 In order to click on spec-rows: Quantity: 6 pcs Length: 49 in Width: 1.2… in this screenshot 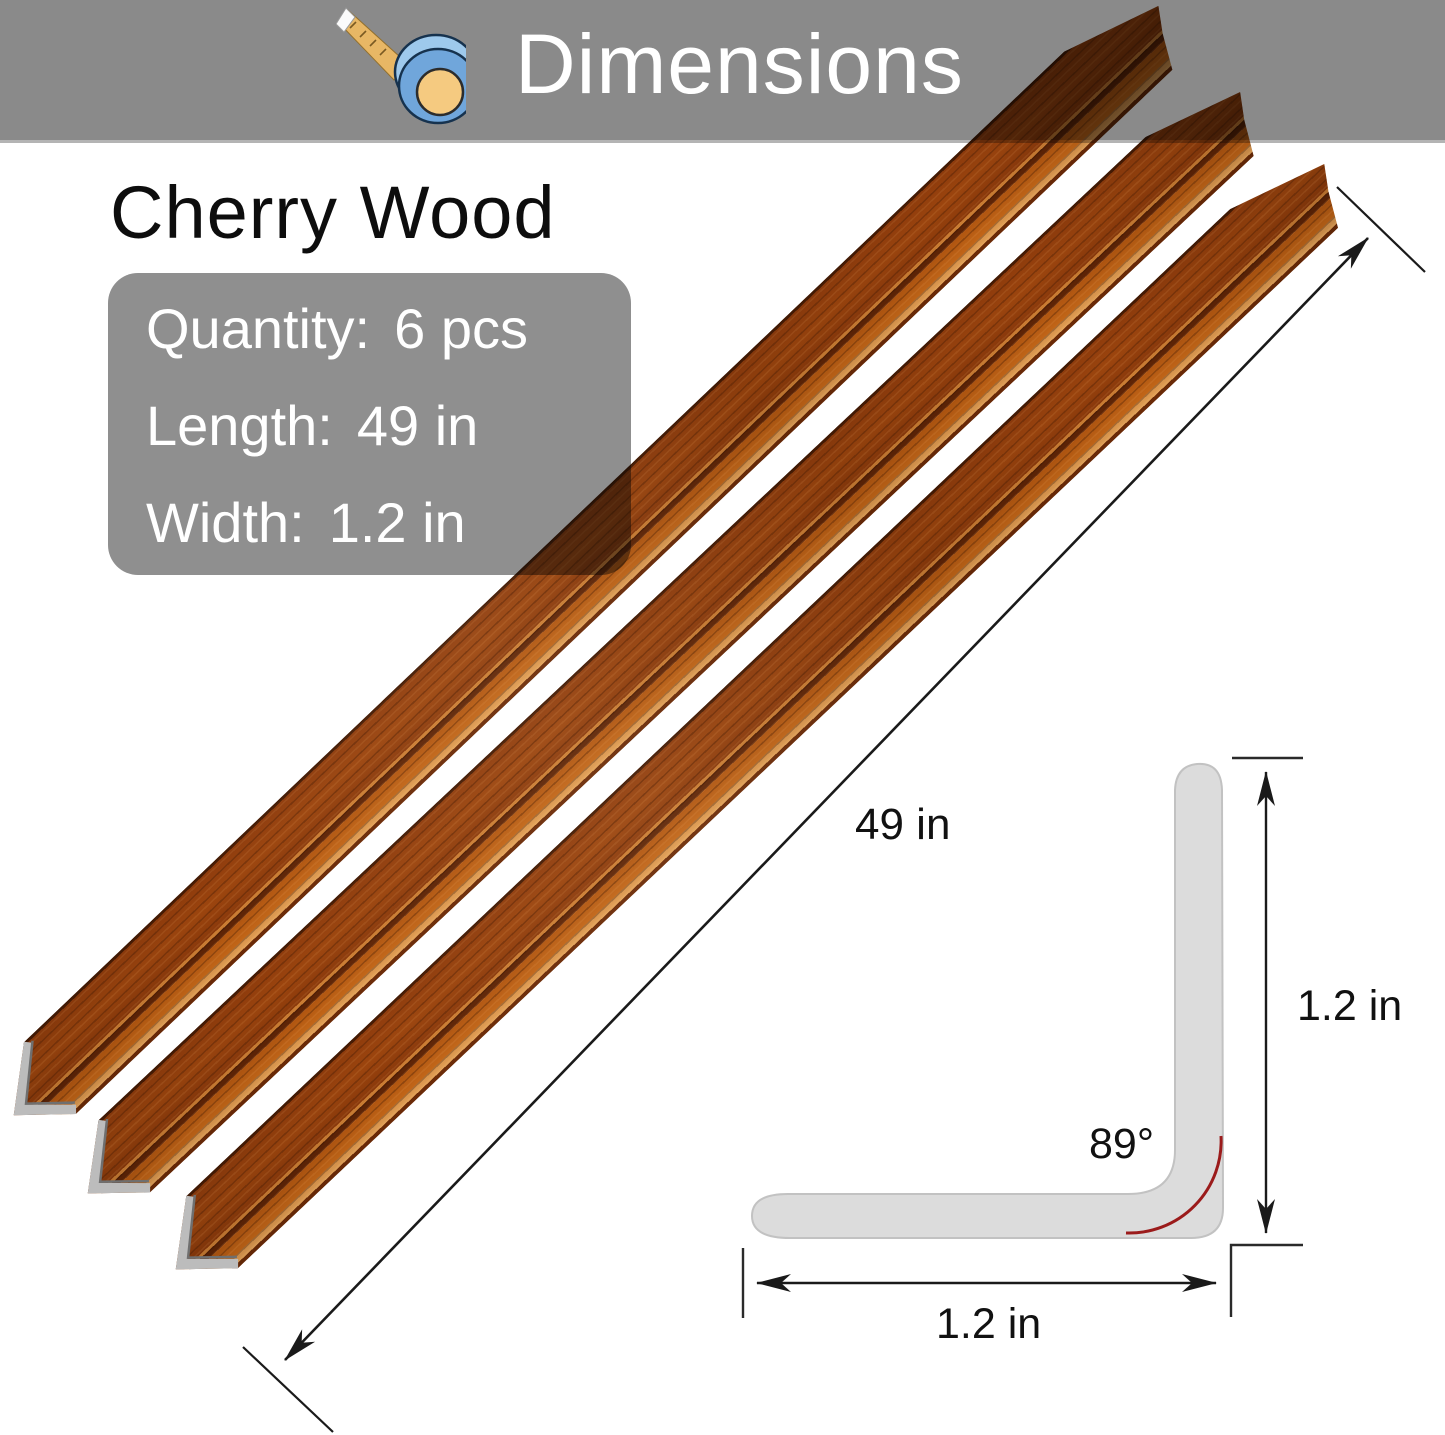, I will do `click(369, 425)`.